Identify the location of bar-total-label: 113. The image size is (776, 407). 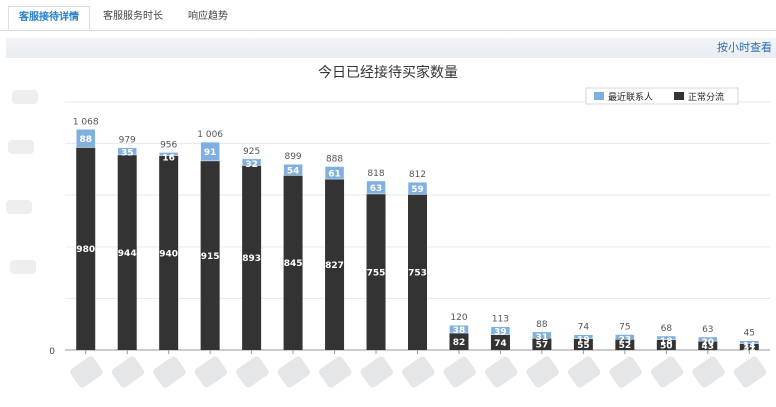
(500, 320).